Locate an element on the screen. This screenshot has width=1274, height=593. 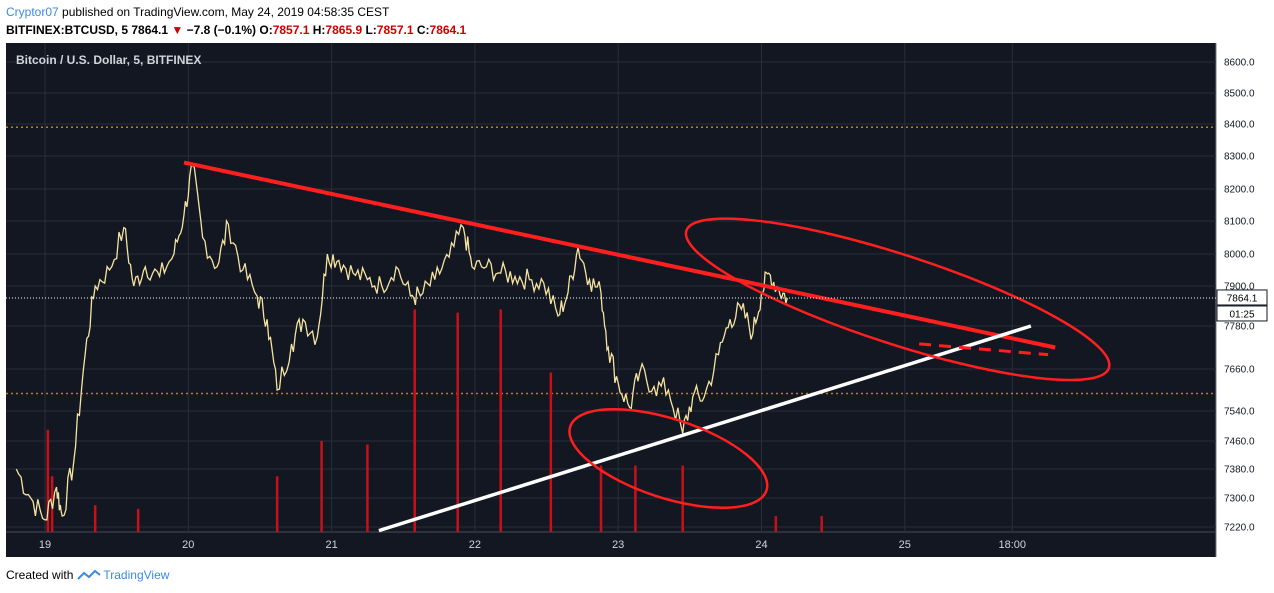
high-value: 7865.9 is located at coordinates (344, 30).